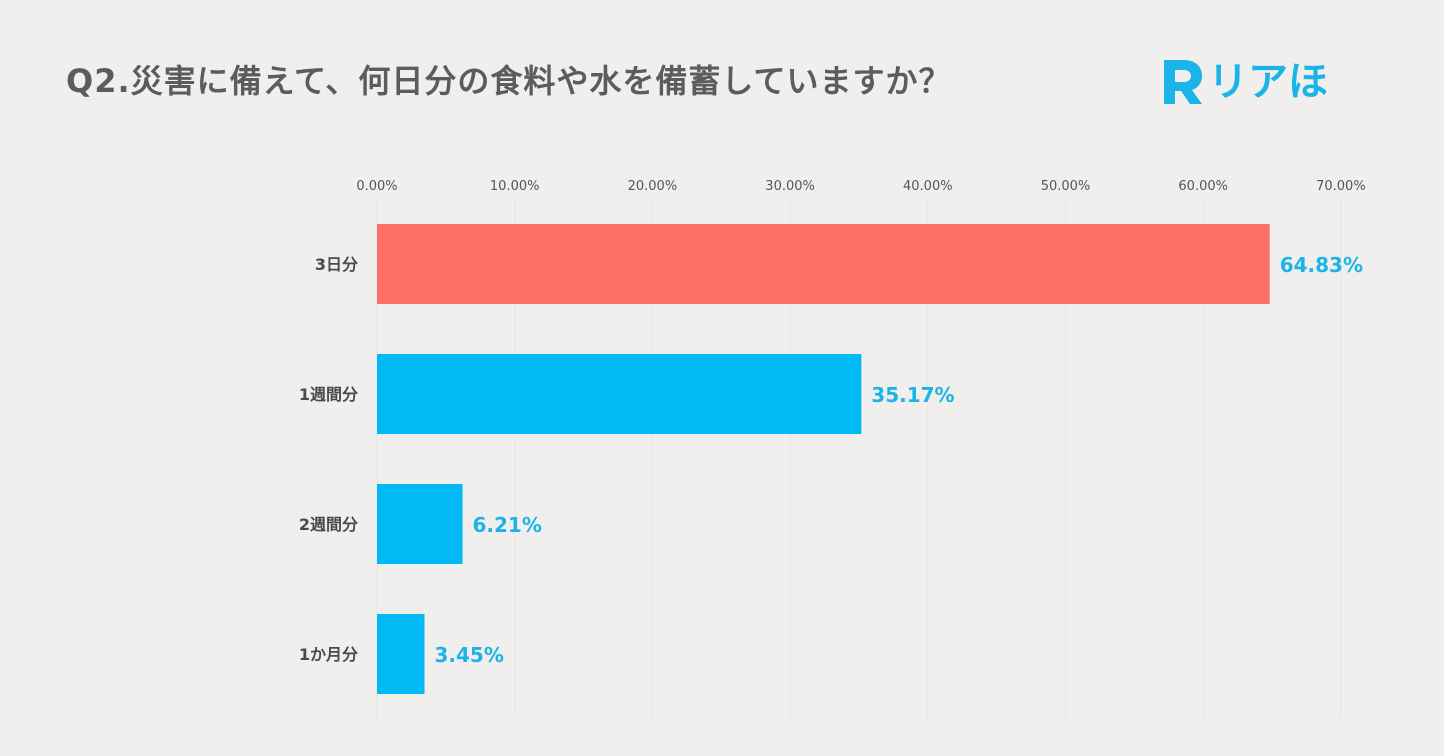 The image size is (1444, 756). What do you see at coordinates (328, 394) in the screenshot?
I see `category-label: 1週間分` at bounding box center [328, 394].